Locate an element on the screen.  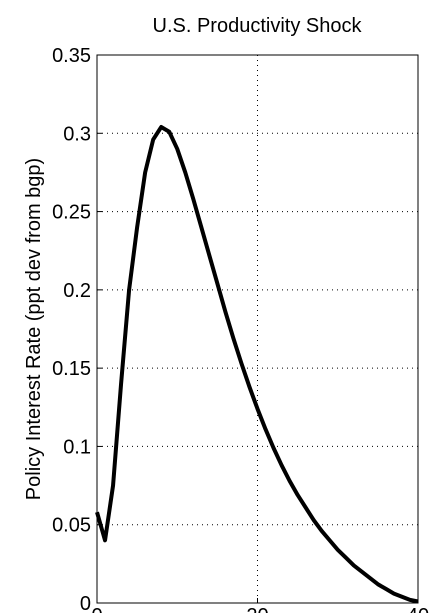
y-axis-label: Policy Interest Rate (ppt dev from bgp) is located at coordinates (34, 329).